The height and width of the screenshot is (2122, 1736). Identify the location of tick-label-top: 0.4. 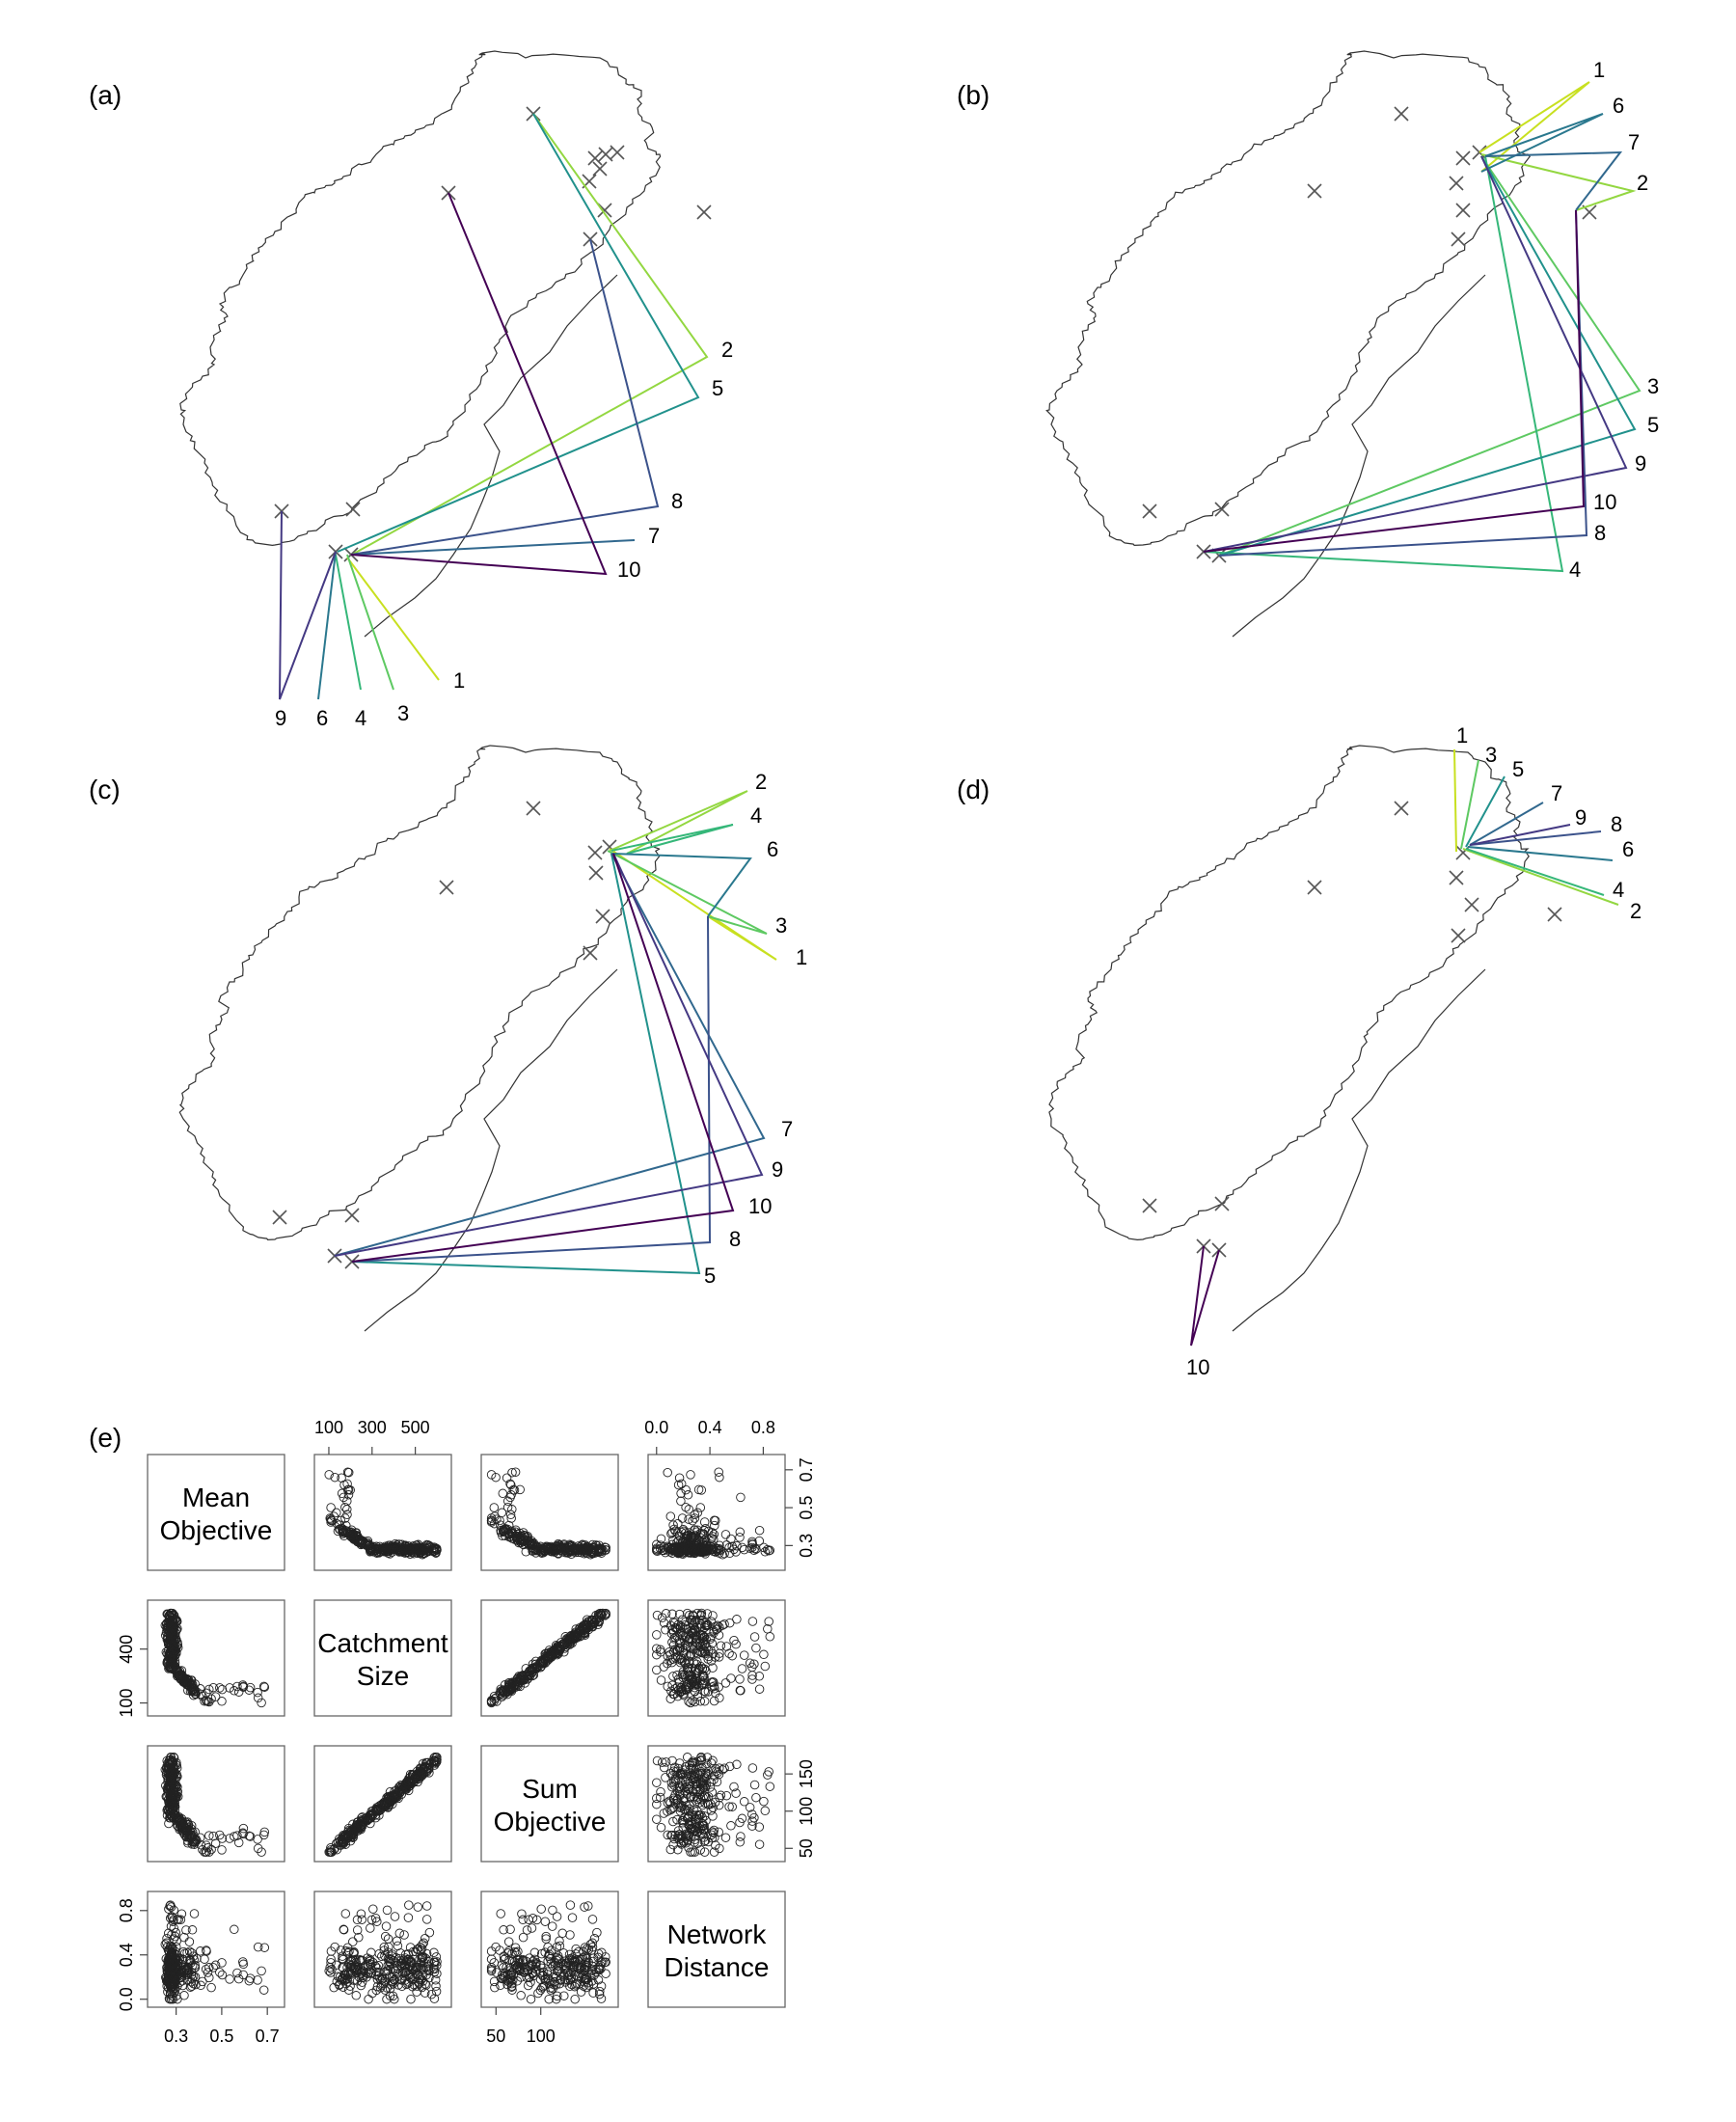
(710, 1428).